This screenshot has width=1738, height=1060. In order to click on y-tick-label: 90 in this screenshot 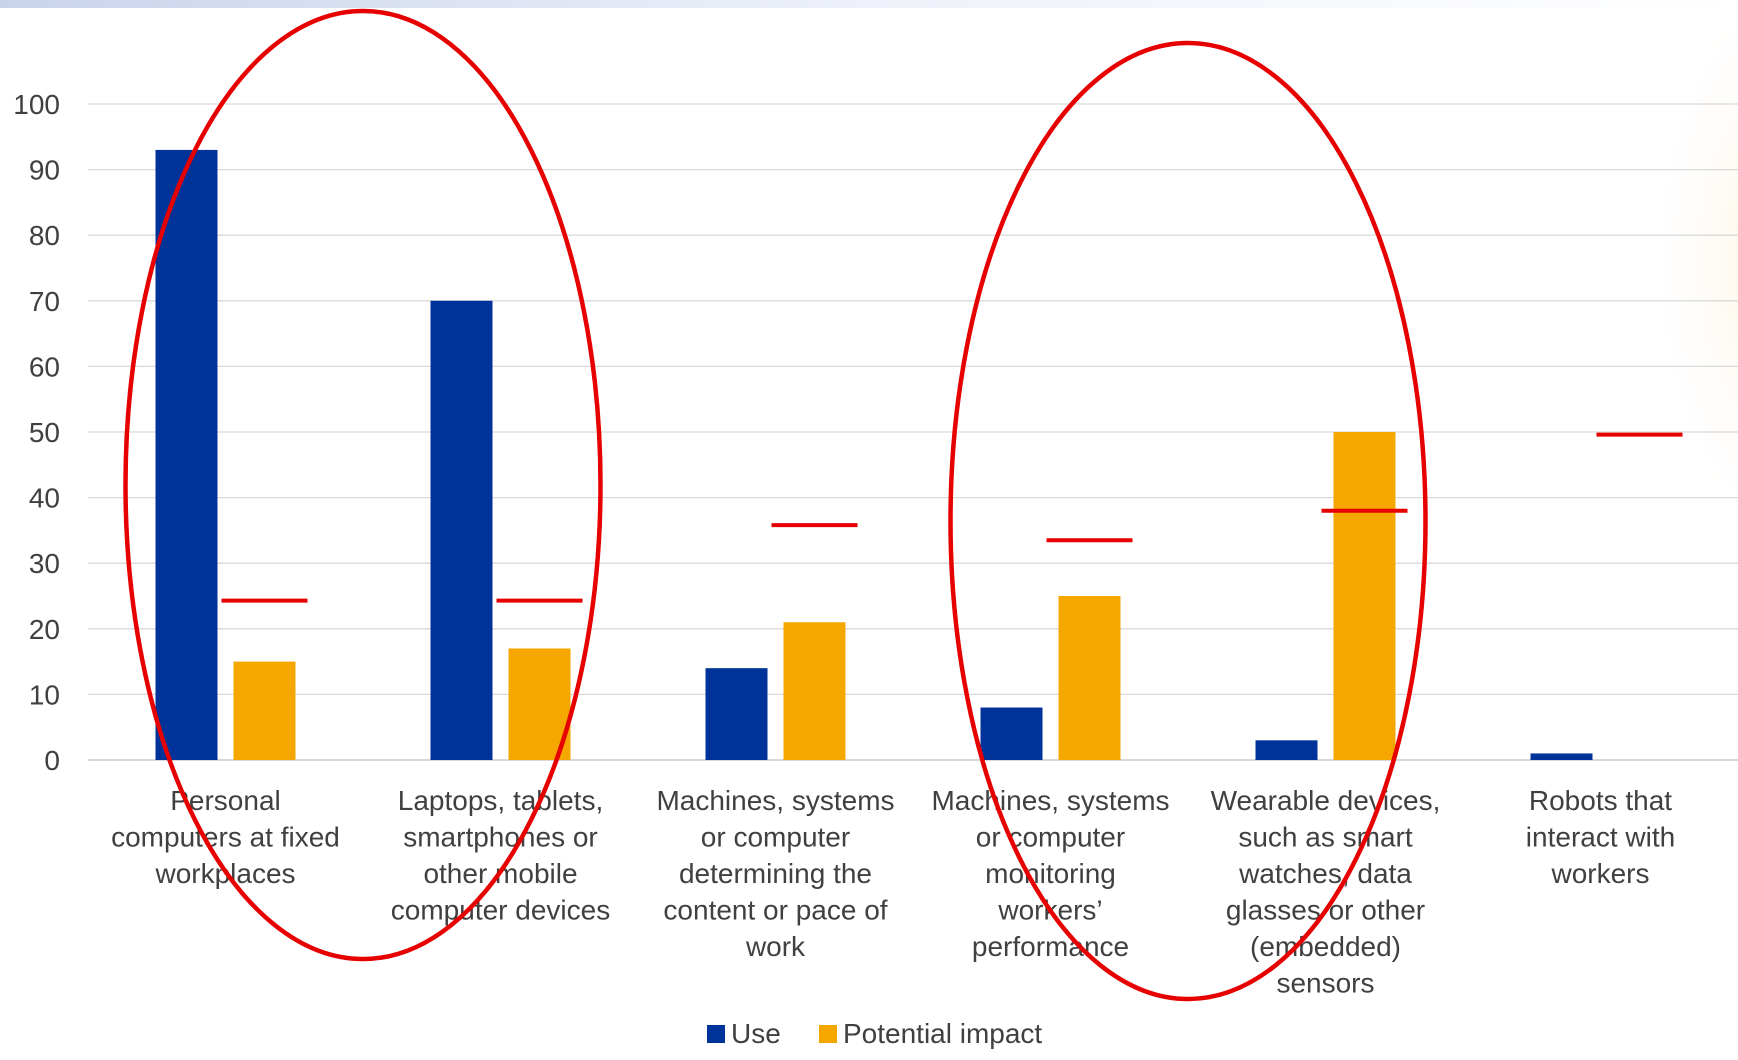, I will do `click(44, 170)`.